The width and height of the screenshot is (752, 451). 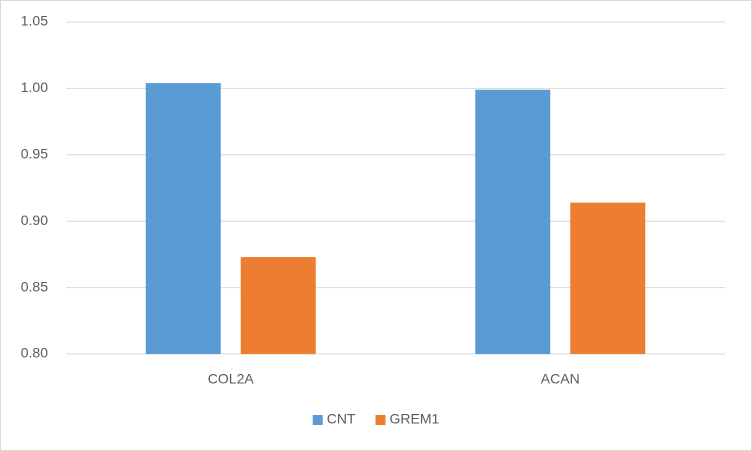 I want to click on legend-label: CNT, so click(x=341, y=419).